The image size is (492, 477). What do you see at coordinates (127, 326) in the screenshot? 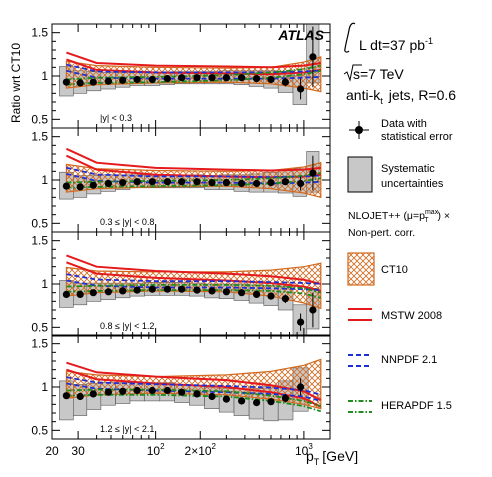
I see `rapidity-label: 0.8 ≤ |y| < 1.2` at bounding box center [127, 326].